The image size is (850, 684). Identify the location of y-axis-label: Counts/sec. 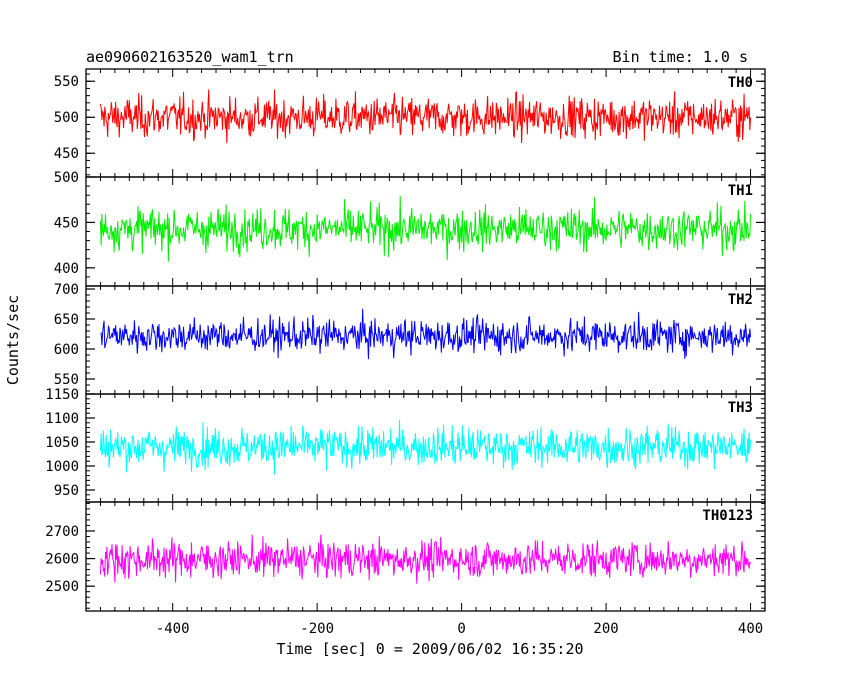
(13, 340).